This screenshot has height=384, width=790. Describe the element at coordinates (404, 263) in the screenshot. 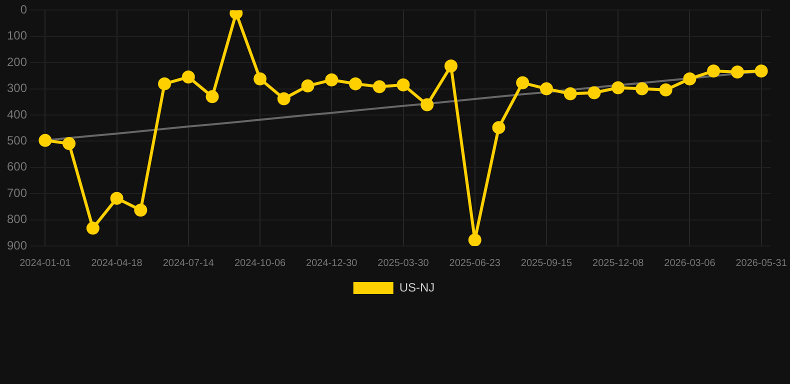

I see `x-tick-label: 2025-03-30` at that location.